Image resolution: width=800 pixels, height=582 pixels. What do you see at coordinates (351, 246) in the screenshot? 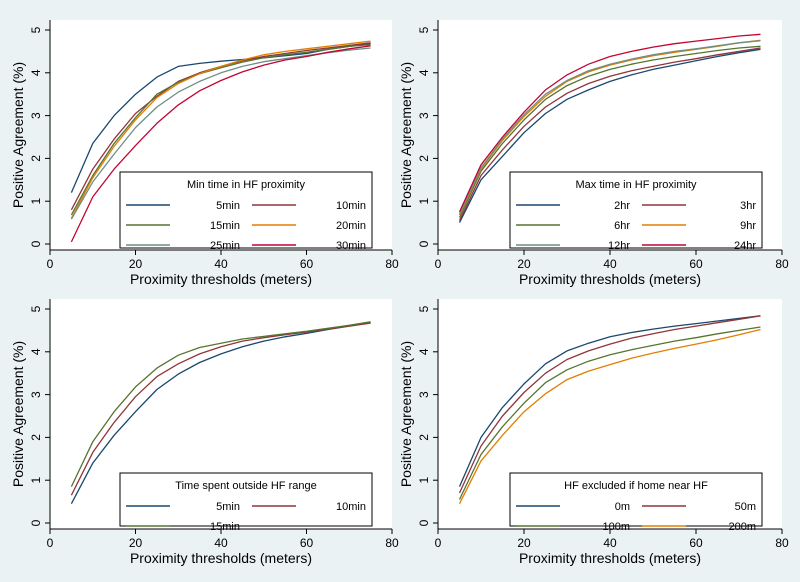
I see `legend-label: 30min` at bounding box center [351, 246].